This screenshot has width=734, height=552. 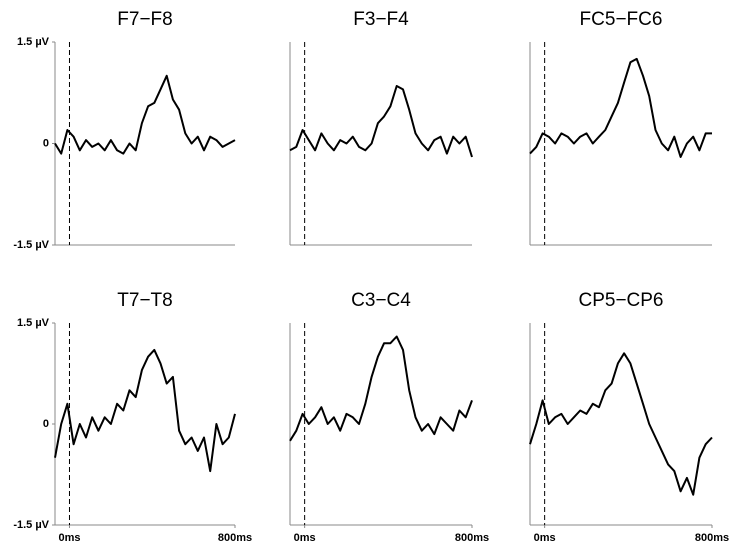 What do you see at coordinates (620, 300) in the screenshot?
I see `panel-title: CP5−CP6` at bounding box center [620, 300].